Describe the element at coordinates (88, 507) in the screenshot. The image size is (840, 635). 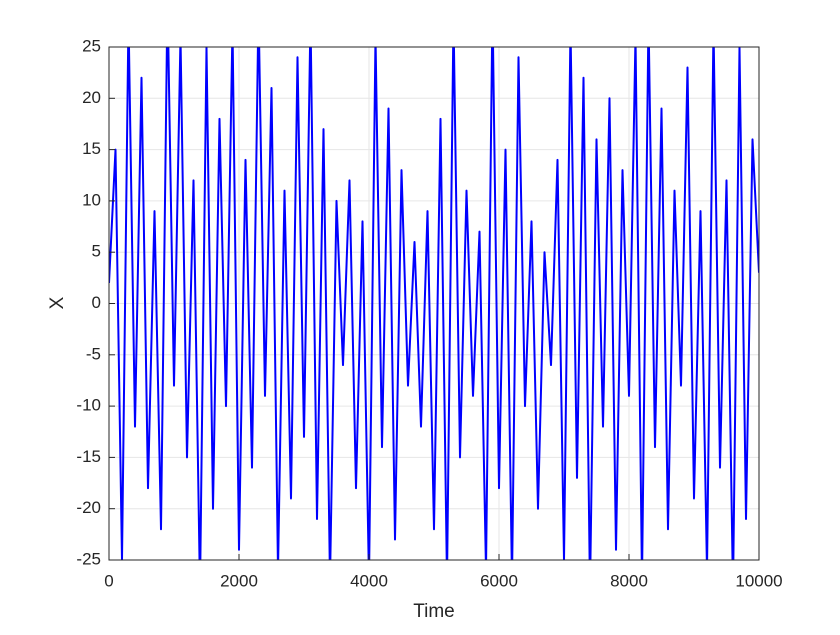
I see `y-tick-label: -20` at that location.